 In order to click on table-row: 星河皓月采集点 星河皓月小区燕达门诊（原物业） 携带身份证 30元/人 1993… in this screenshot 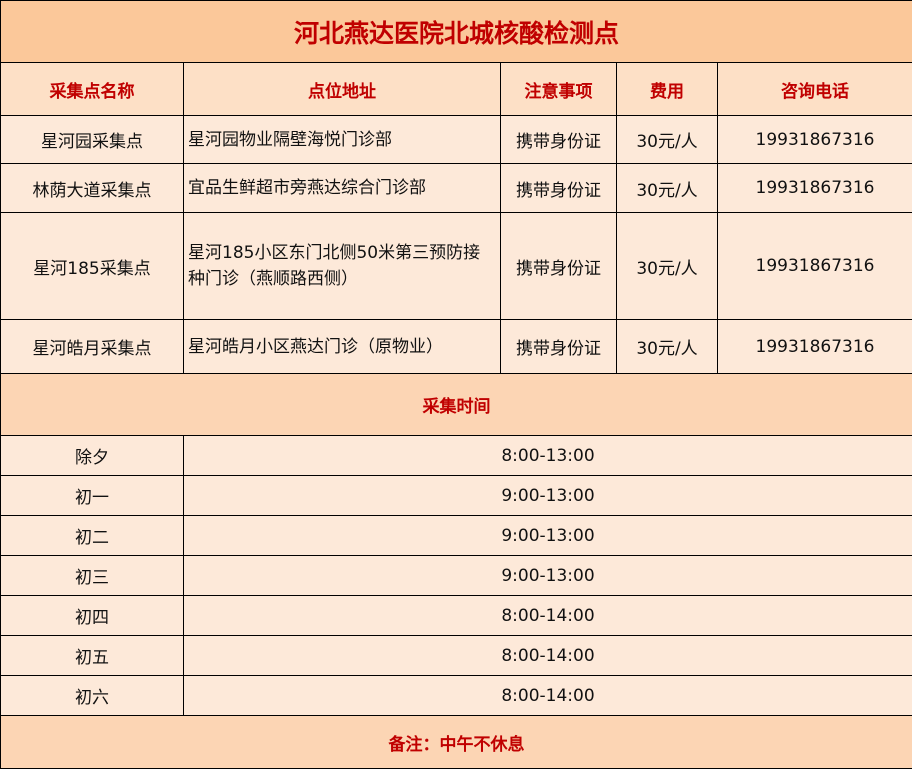, I will do `click(456, 347)`.